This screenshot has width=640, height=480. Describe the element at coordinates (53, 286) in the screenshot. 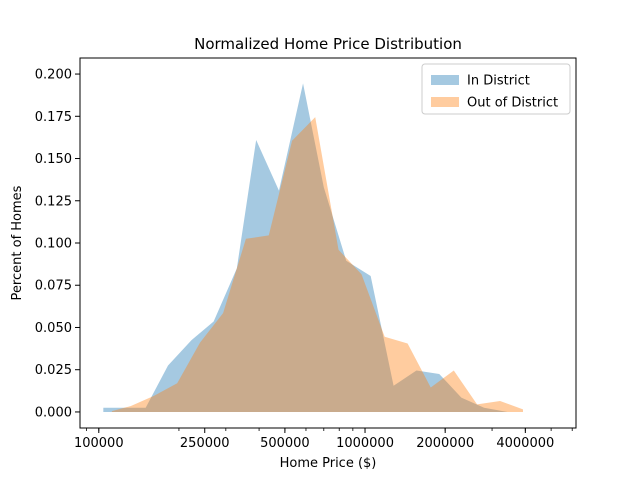

I see `y-tick-label: 0.075` at that location.